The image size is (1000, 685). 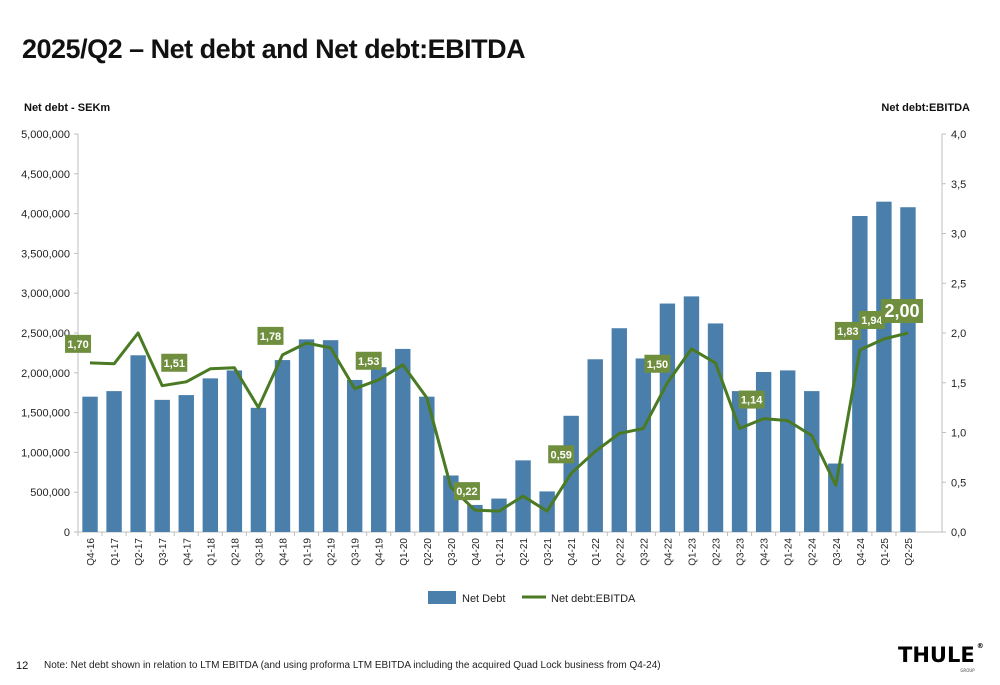 What do you see at coordinates (837, 552) in the screenshot?
I see `x-tick-label: Q3-24` at bounding box center [837, 552].